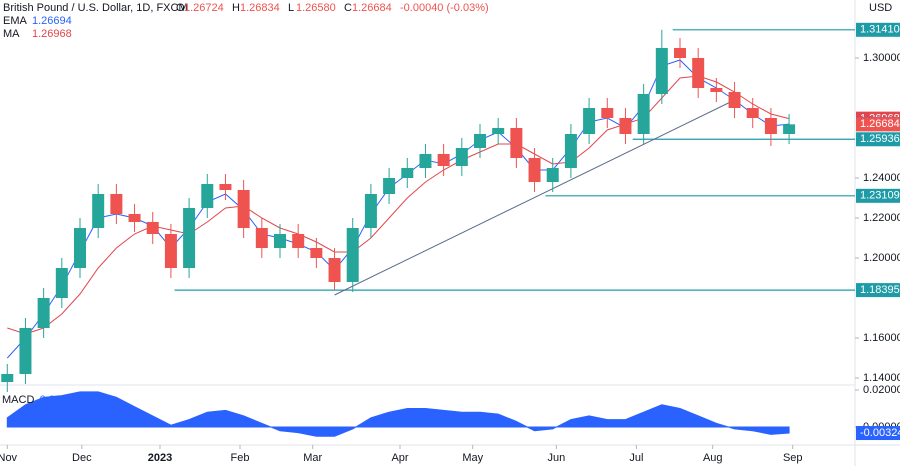 The image size is (900, 466). I want to click on currency: USD, so click(880, 8).